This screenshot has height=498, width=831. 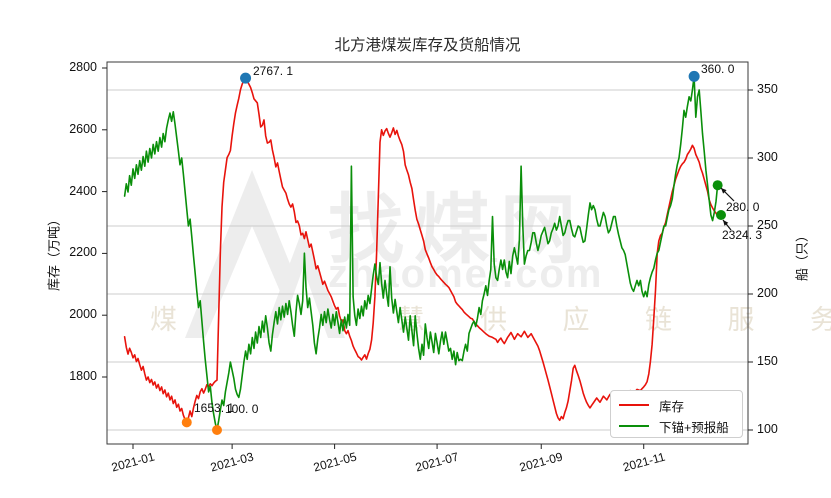 I want to click on legend-item-inventory: 库存, so click(x=651, y=405).